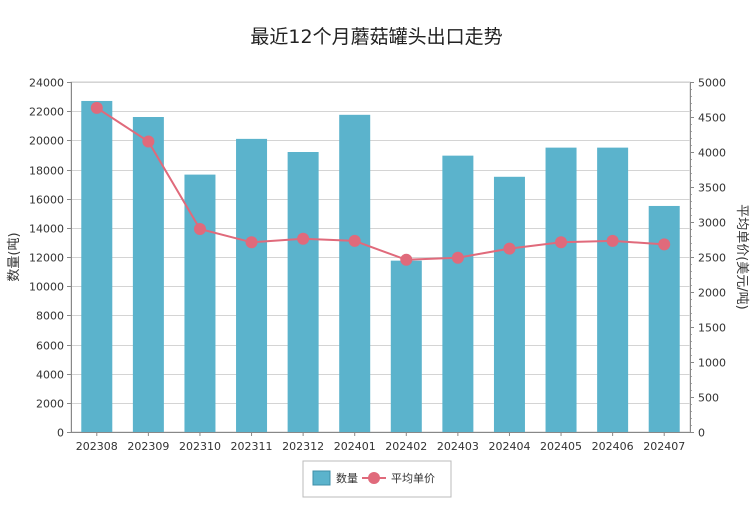 The width and height of the screenshot is (753, 507). I want to click on x-tick-label: 202401, so click(355, 446).